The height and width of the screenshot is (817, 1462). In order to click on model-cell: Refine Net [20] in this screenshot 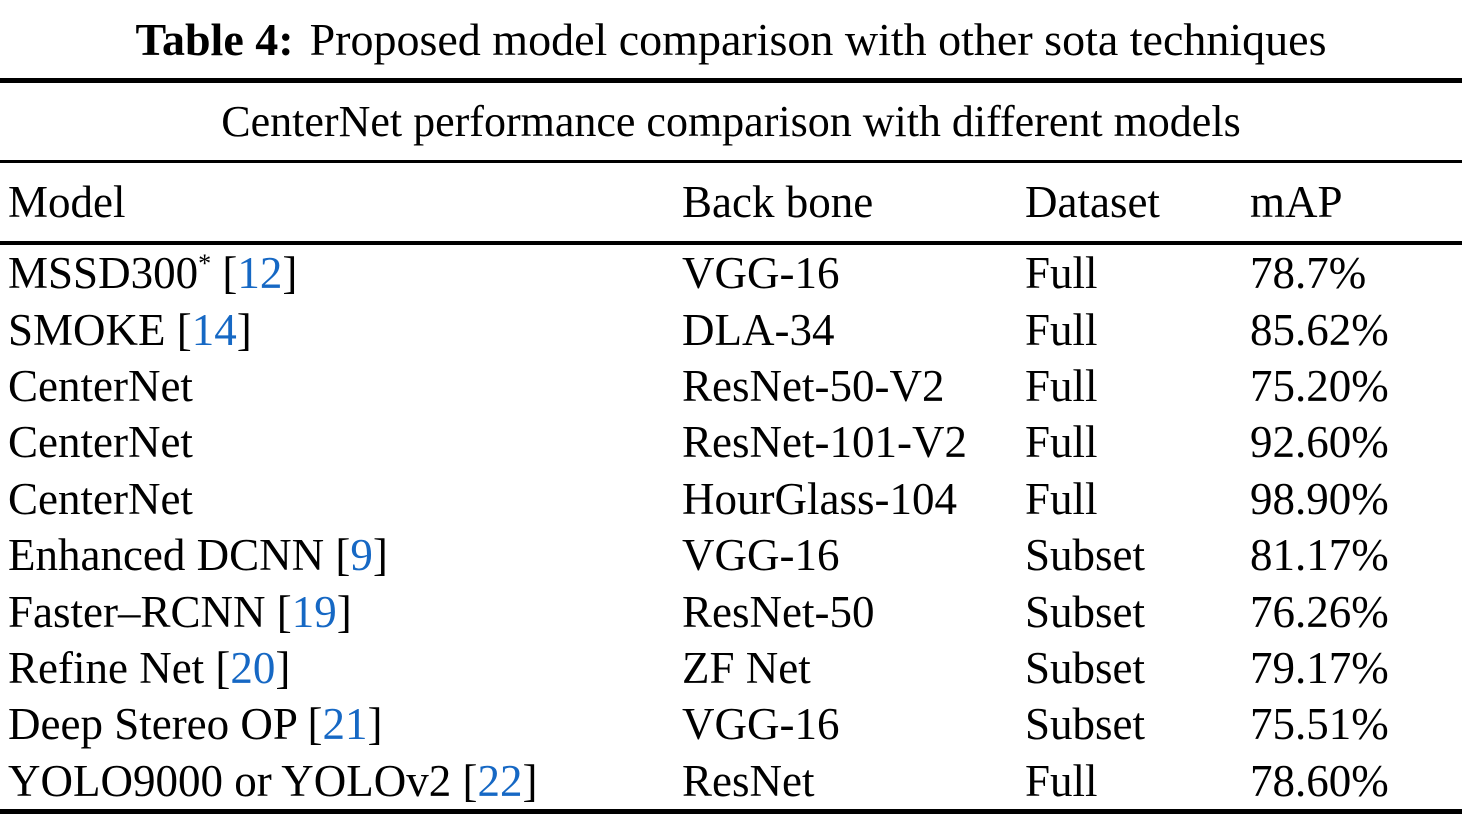, I will do `click(149, 668)`.